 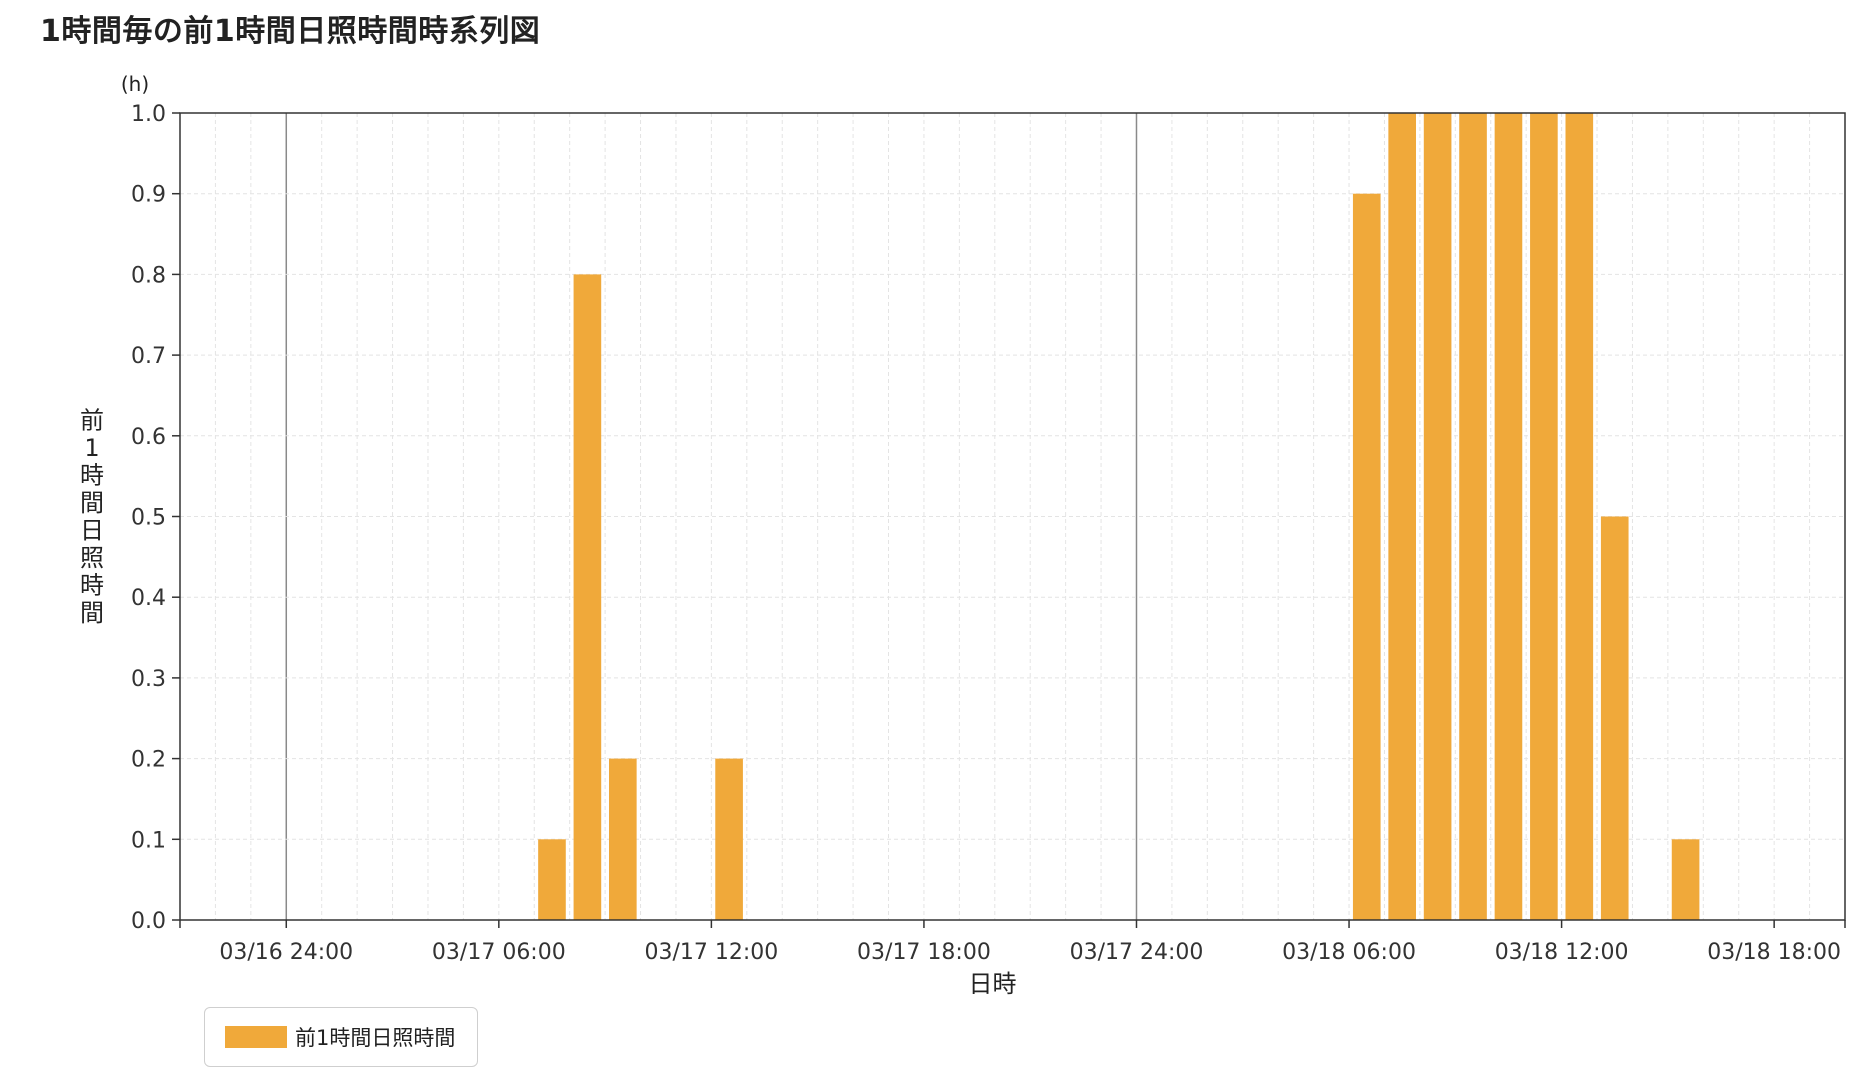 What do you see at coordinates (924, 952) in the screenshot?
I see `x-tick-label: 03/17 18:00` at bounding box center [924, 952].